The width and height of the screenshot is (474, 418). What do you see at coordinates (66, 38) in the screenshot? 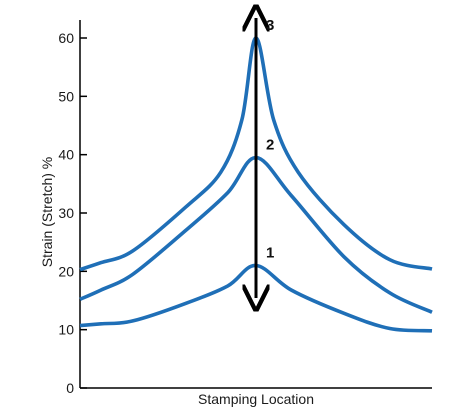
I see `y-tick-label: 60` at bounding box center [66, 38].